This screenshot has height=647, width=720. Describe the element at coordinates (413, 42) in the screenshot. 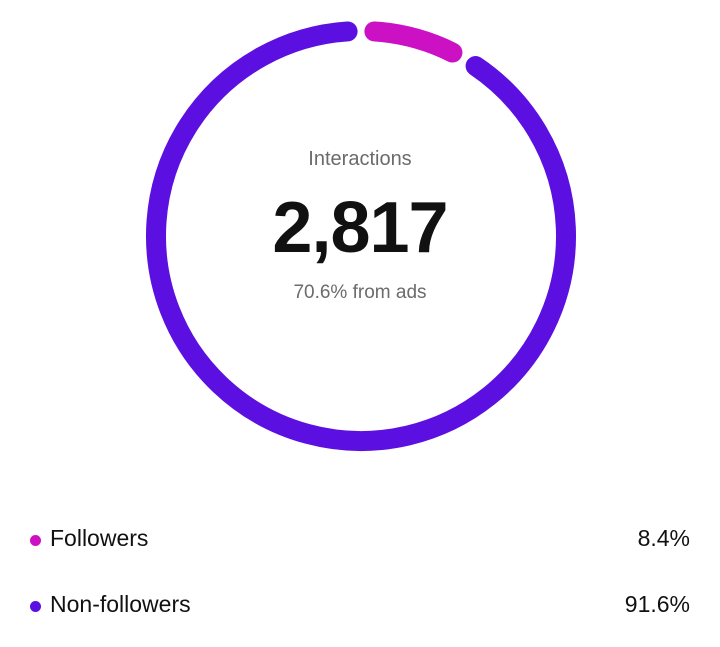

I see `donut-segment-followers` at that location.